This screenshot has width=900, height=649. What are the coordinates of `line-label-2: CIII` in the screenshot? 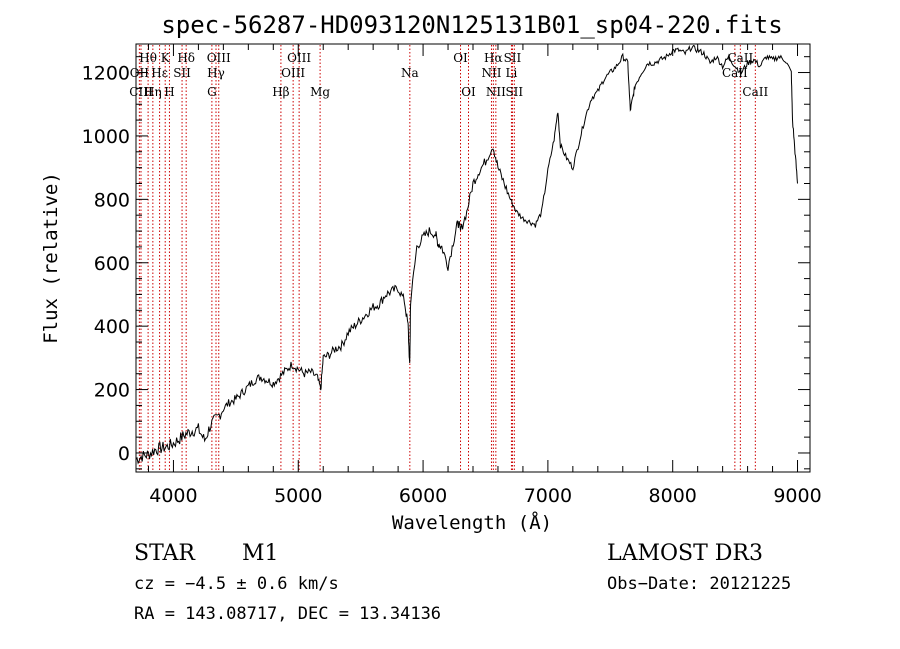 It's located at (141, 92).